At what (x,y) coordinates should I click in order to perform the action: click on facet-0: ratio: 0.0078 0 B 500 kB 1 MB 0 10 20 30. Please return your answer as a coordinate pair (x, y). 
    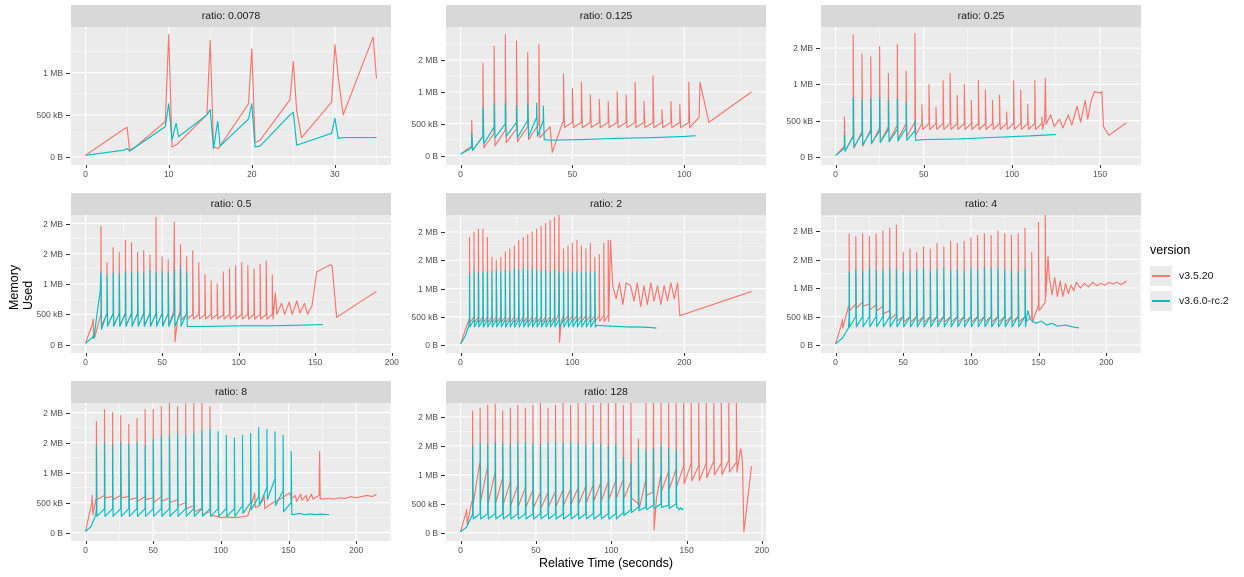
    Looking at the image, I should click on (203, 99).